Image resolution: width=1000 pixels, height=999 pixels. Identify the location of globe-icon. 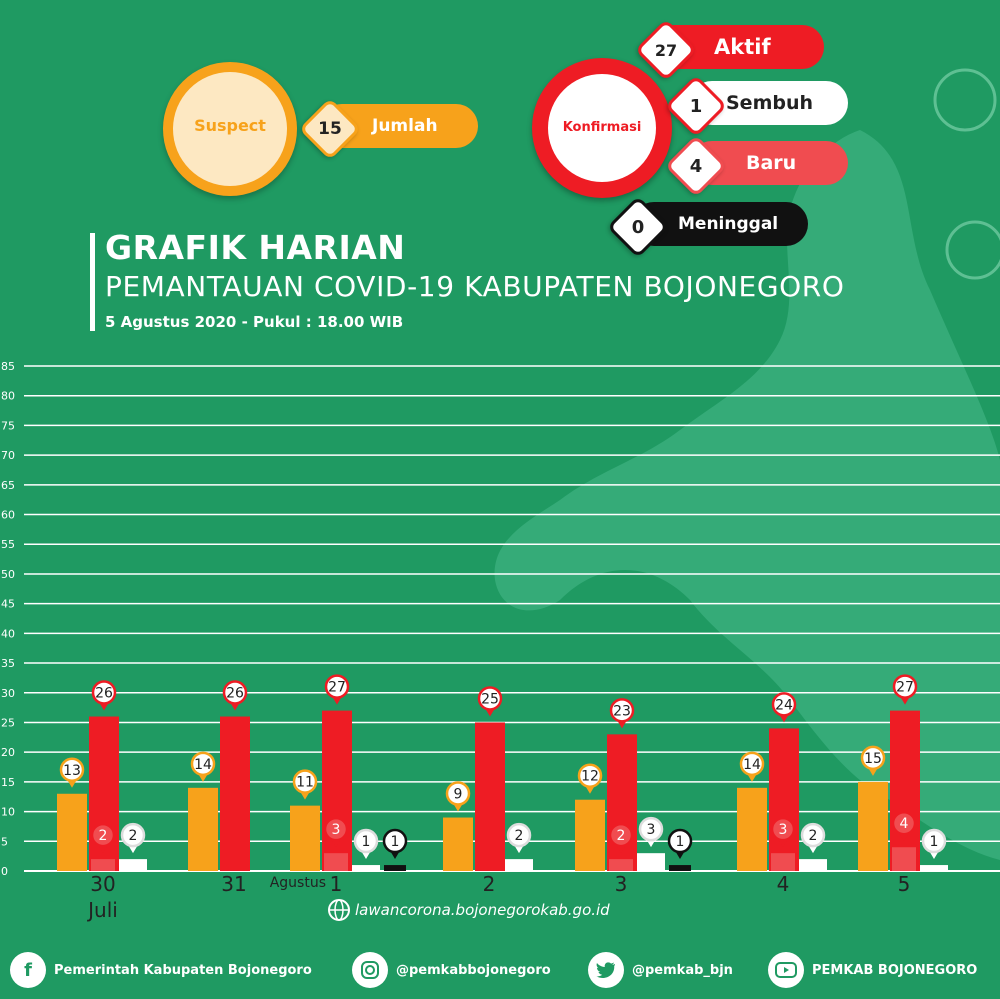
(339, 910).